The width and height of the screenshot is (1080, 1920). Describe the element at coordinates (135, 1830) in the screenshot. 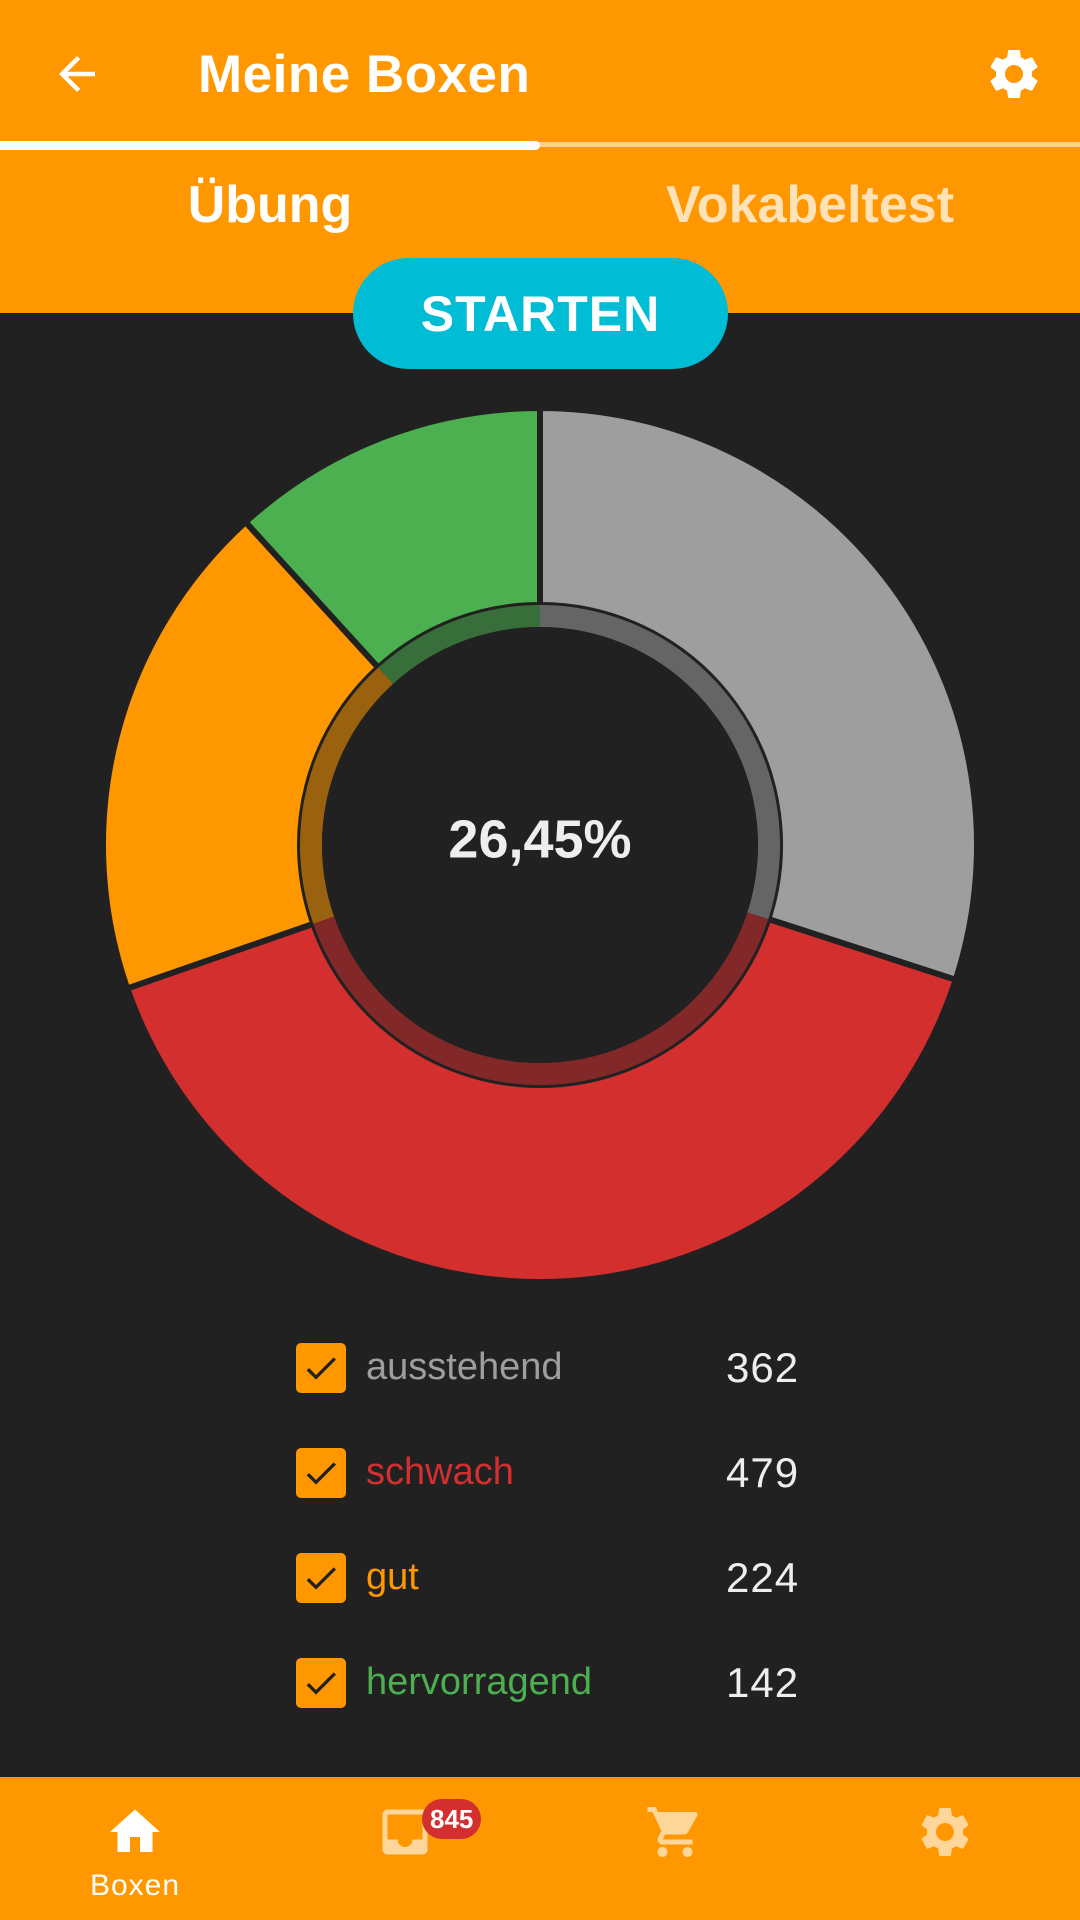

I see `home-icon` at that location.